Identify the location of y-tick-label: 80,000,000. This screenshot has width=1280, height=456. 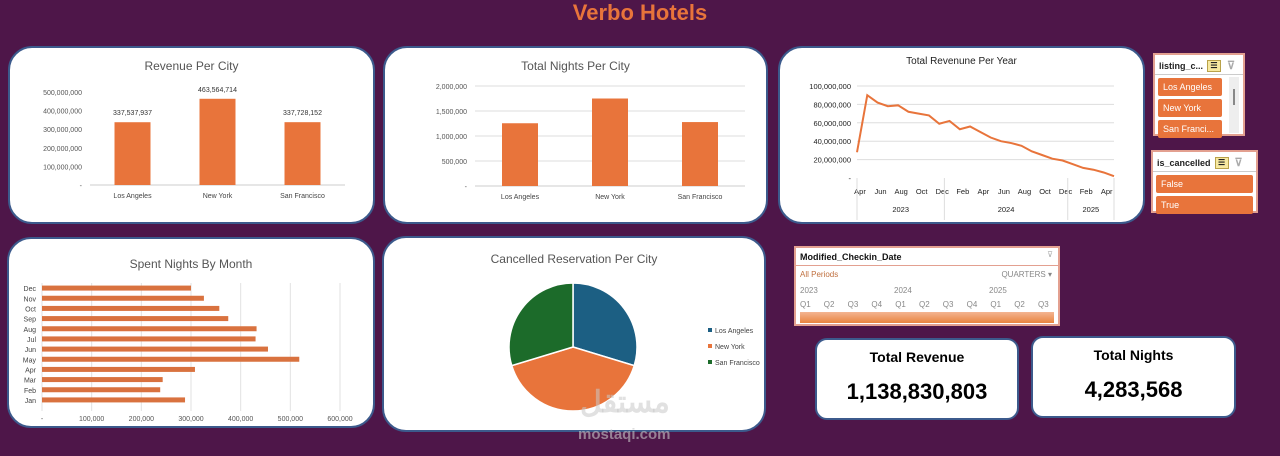
(832, 104).